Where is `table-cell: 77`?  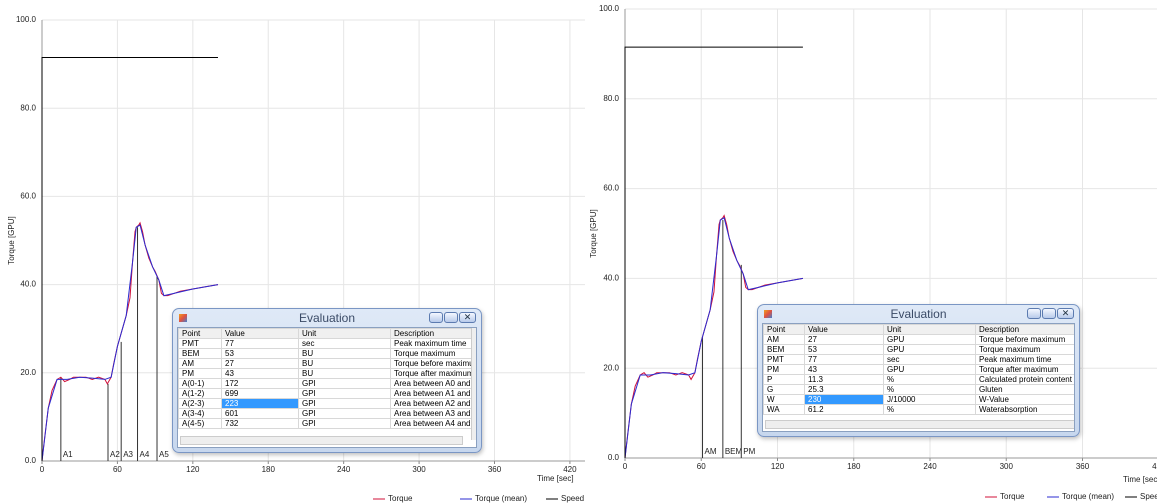
table-cell: 77 is located at coordinates (260, 343).